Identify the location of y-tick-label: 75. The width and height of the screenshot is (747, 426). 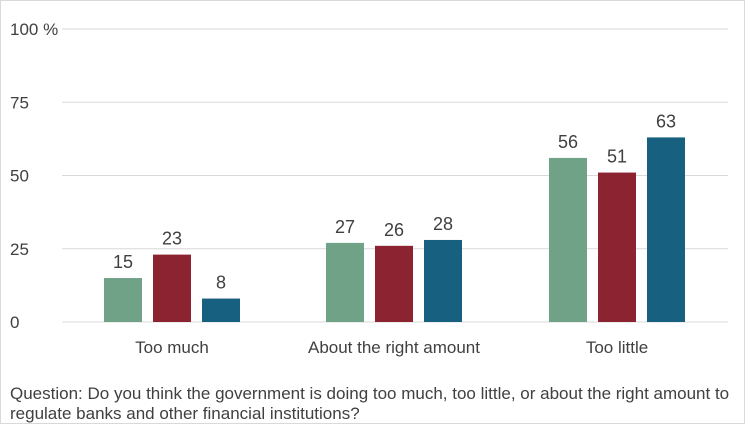
(19, 102).